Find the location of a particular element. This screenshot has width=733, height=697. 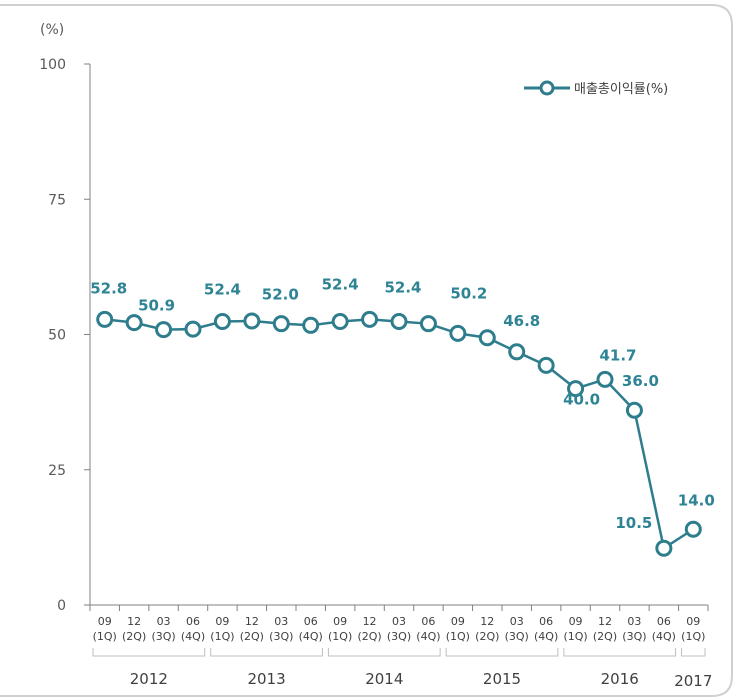

data-label: 50.9 is located at coordinates (156, 306).